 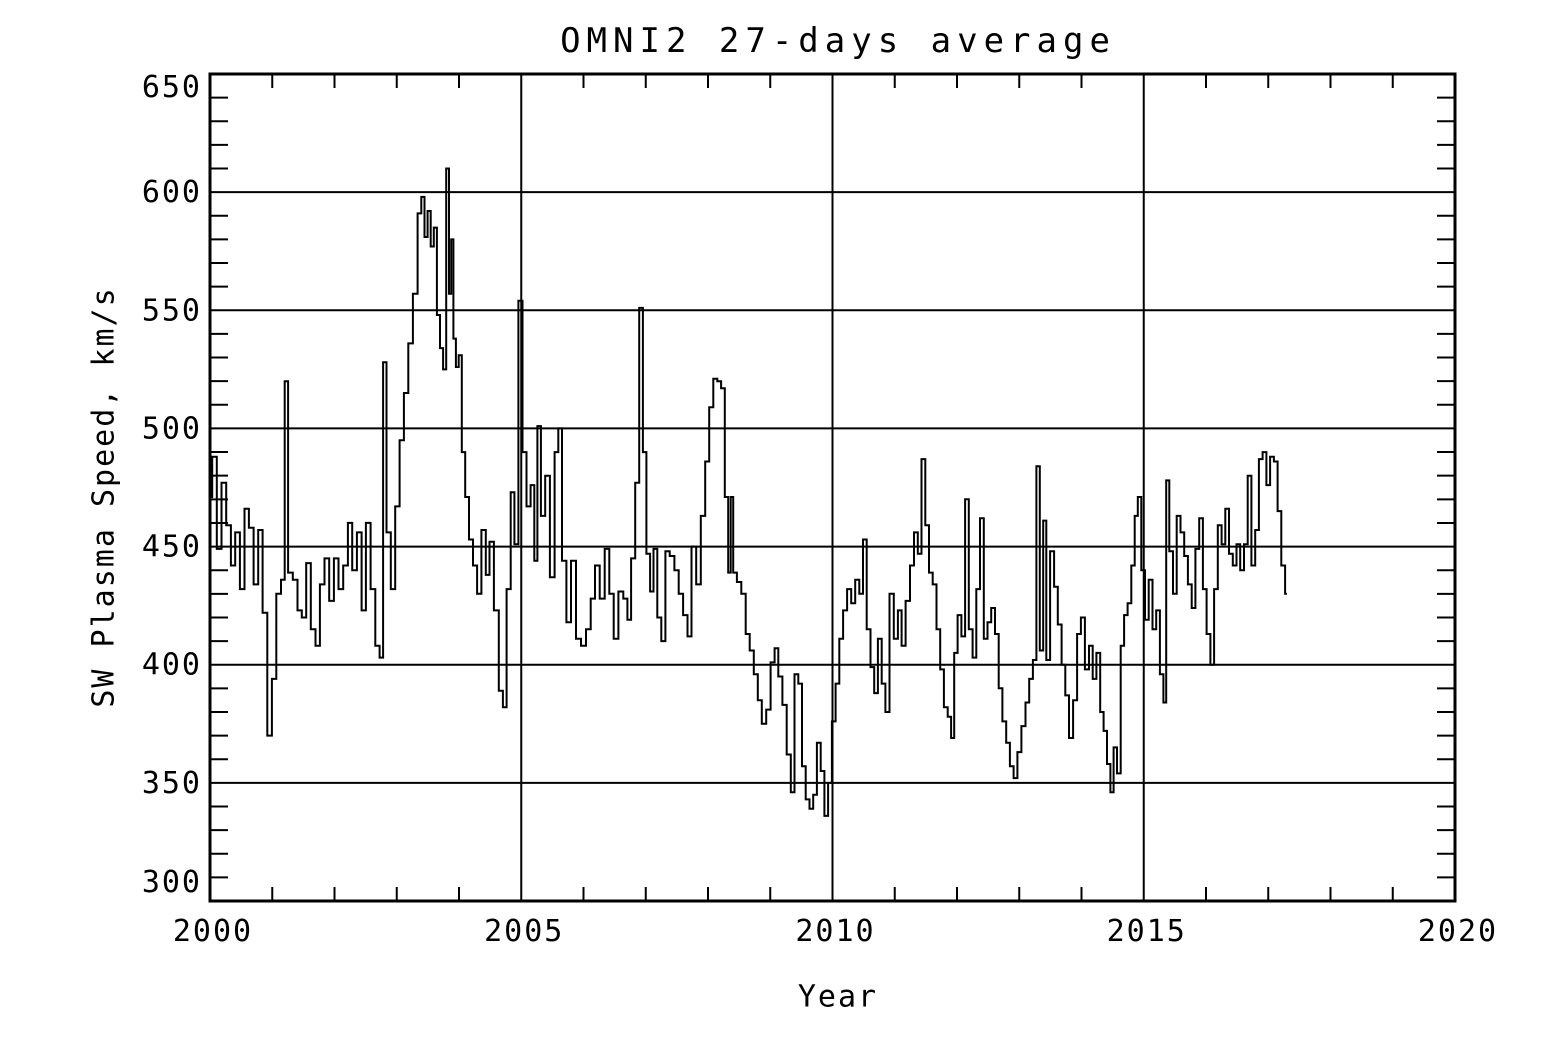 I want to click on y-tick-label: 350, so click(x=172, y=783).